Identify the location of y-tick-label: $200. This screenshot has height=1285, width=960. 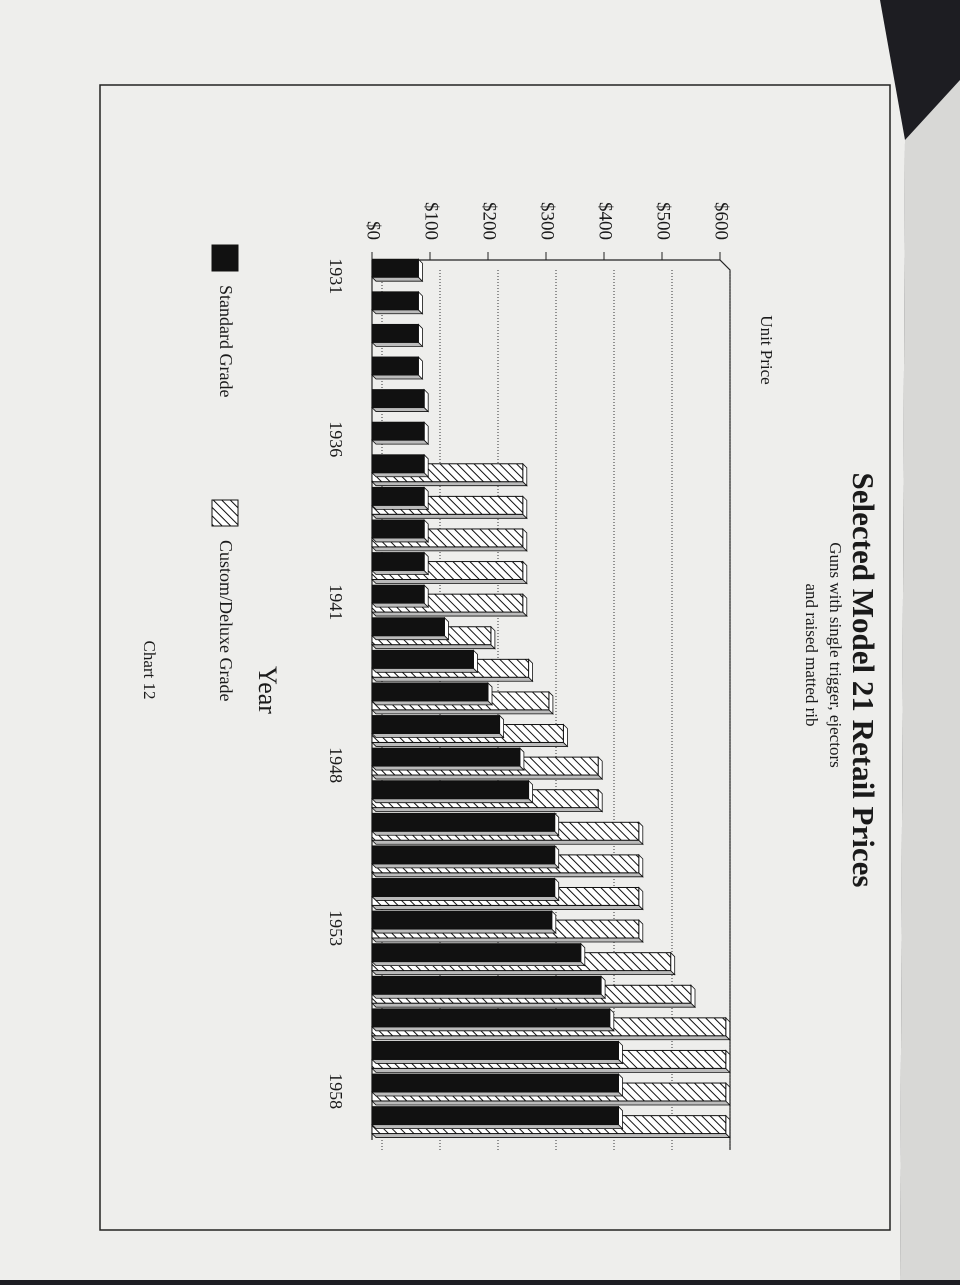
(489, 221).